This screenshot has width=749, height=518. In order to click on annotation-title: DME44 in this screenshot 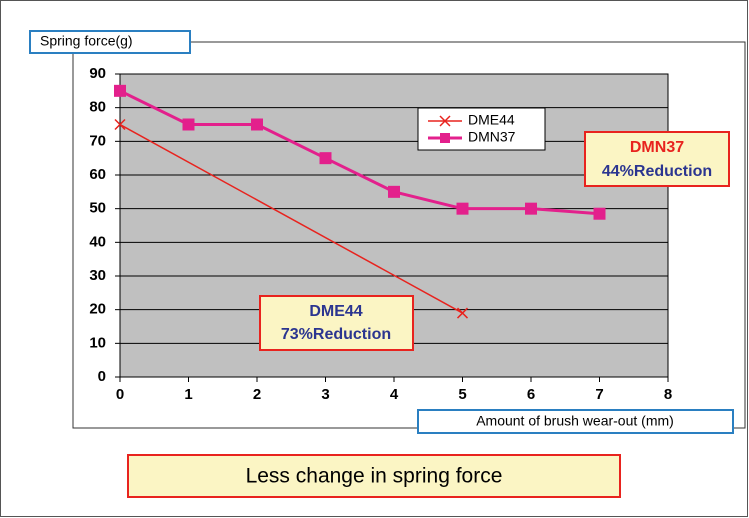, I will do `click(335, 311)`.